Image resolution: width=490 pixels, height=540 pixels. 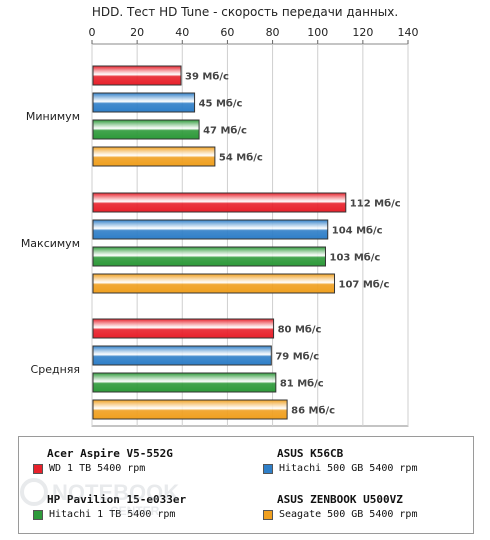 I want to click on bar-value-label: 45 Мб/с, so click(x=221, y=104).